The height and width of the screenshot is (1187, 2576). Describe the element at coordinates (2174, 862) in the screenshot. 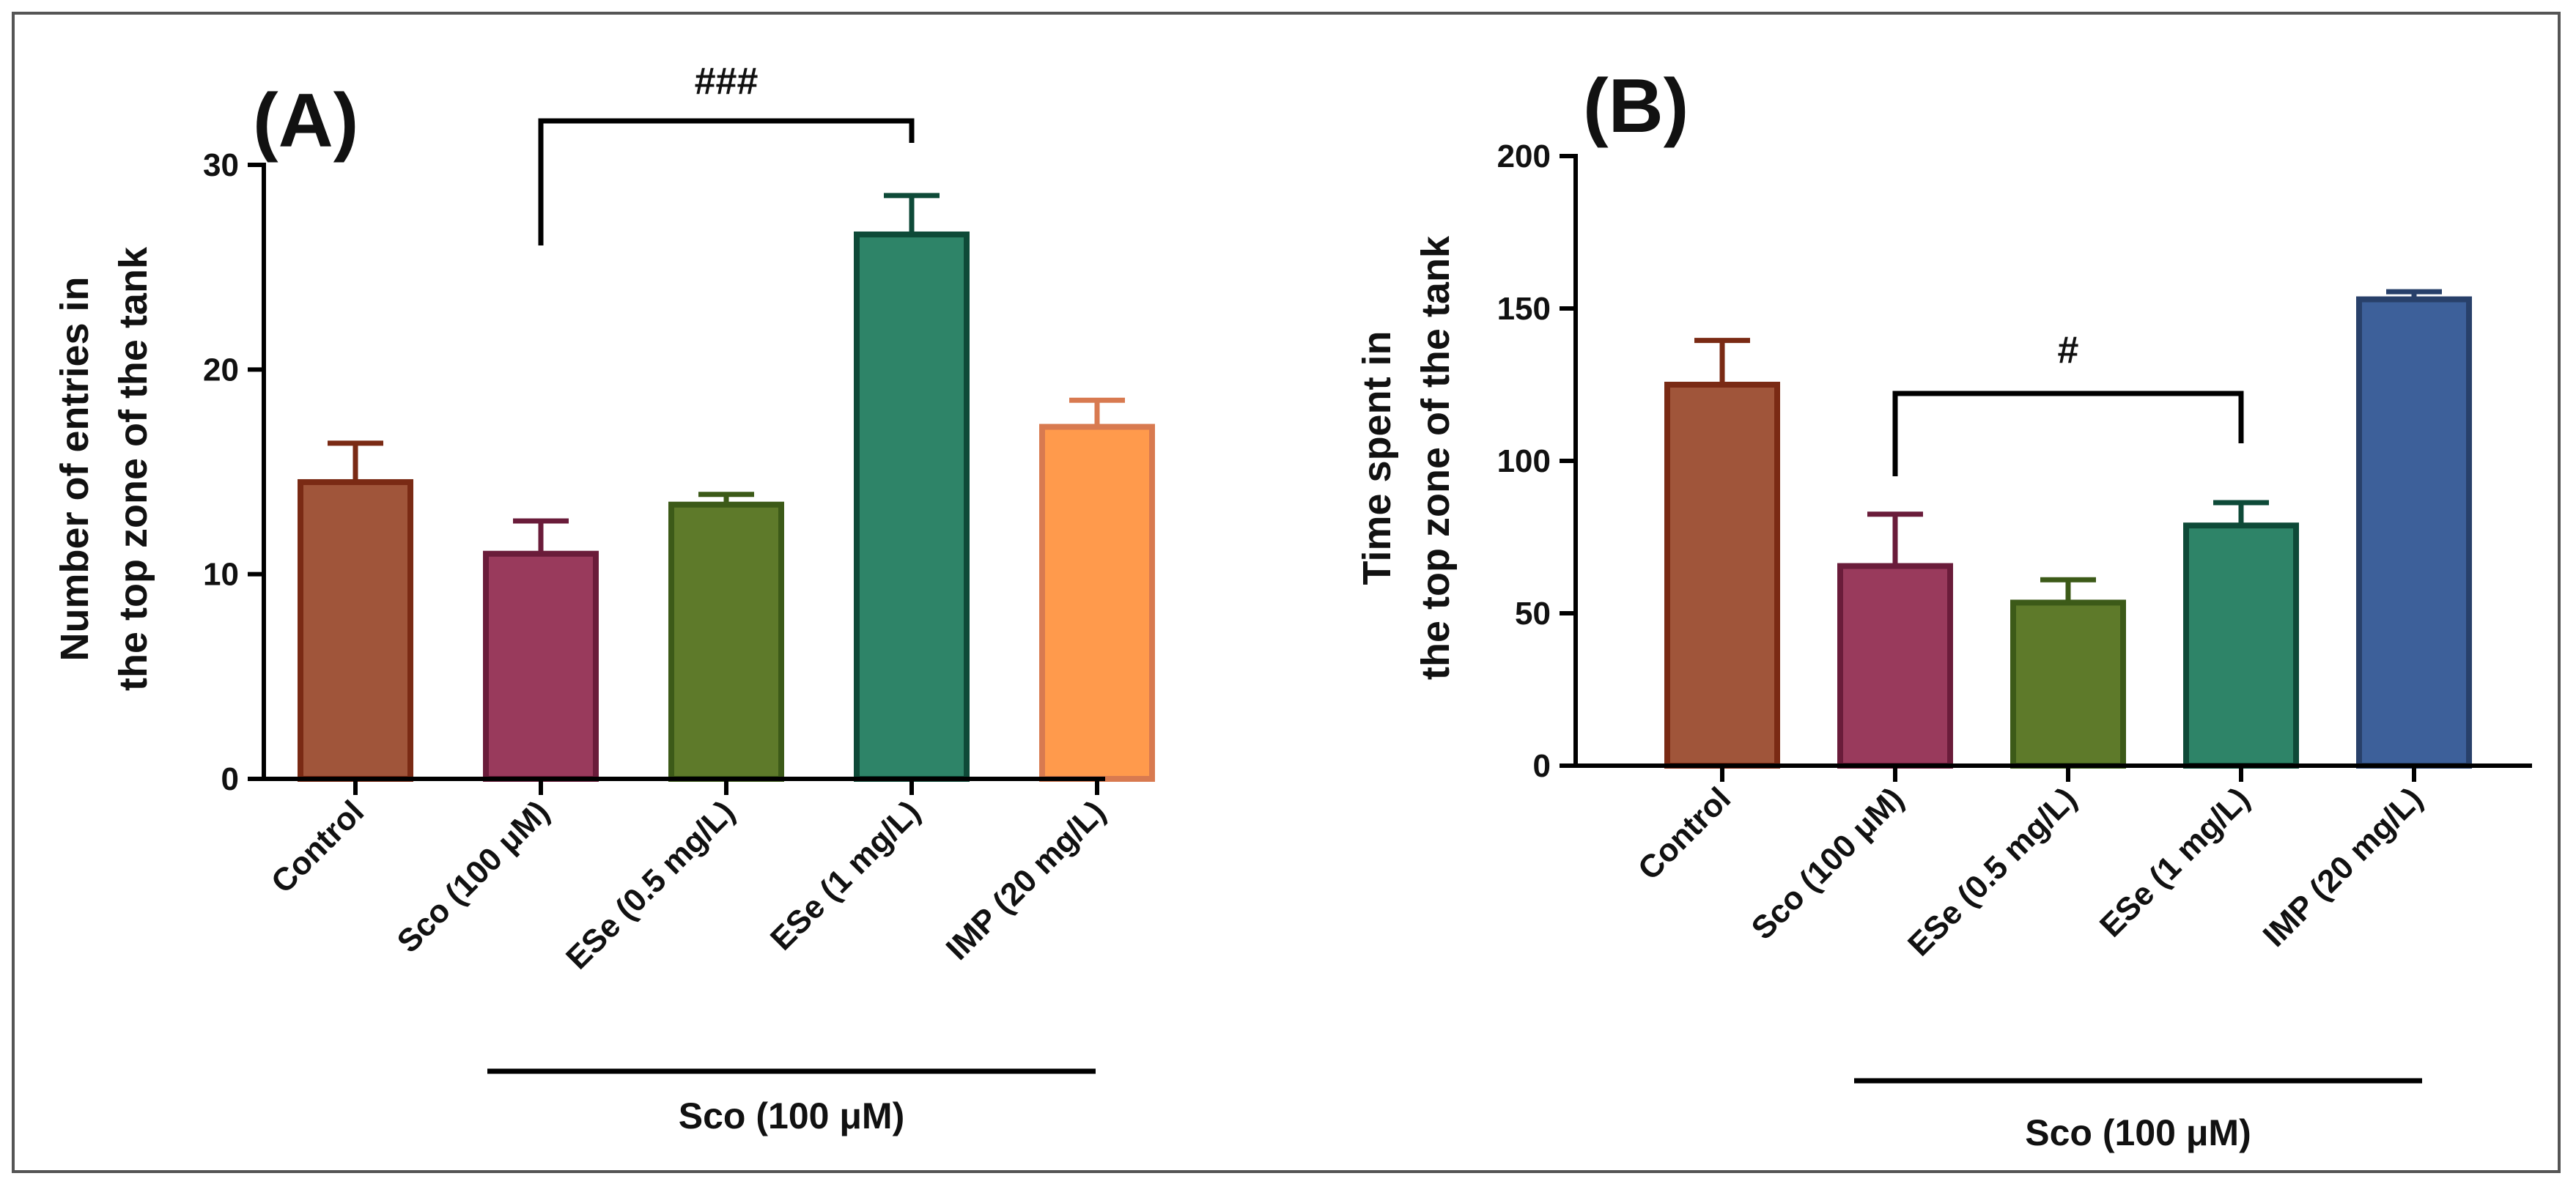

I see `category-label-b-3: ESe (1 mg/L)` at that location.